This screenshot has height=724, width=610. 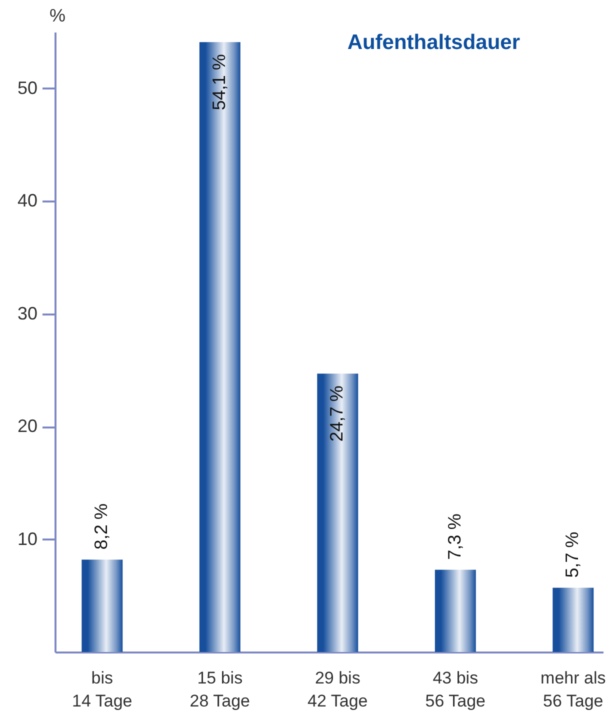 I want to click on y-tick-label: 20, so click(x=27, y=426).